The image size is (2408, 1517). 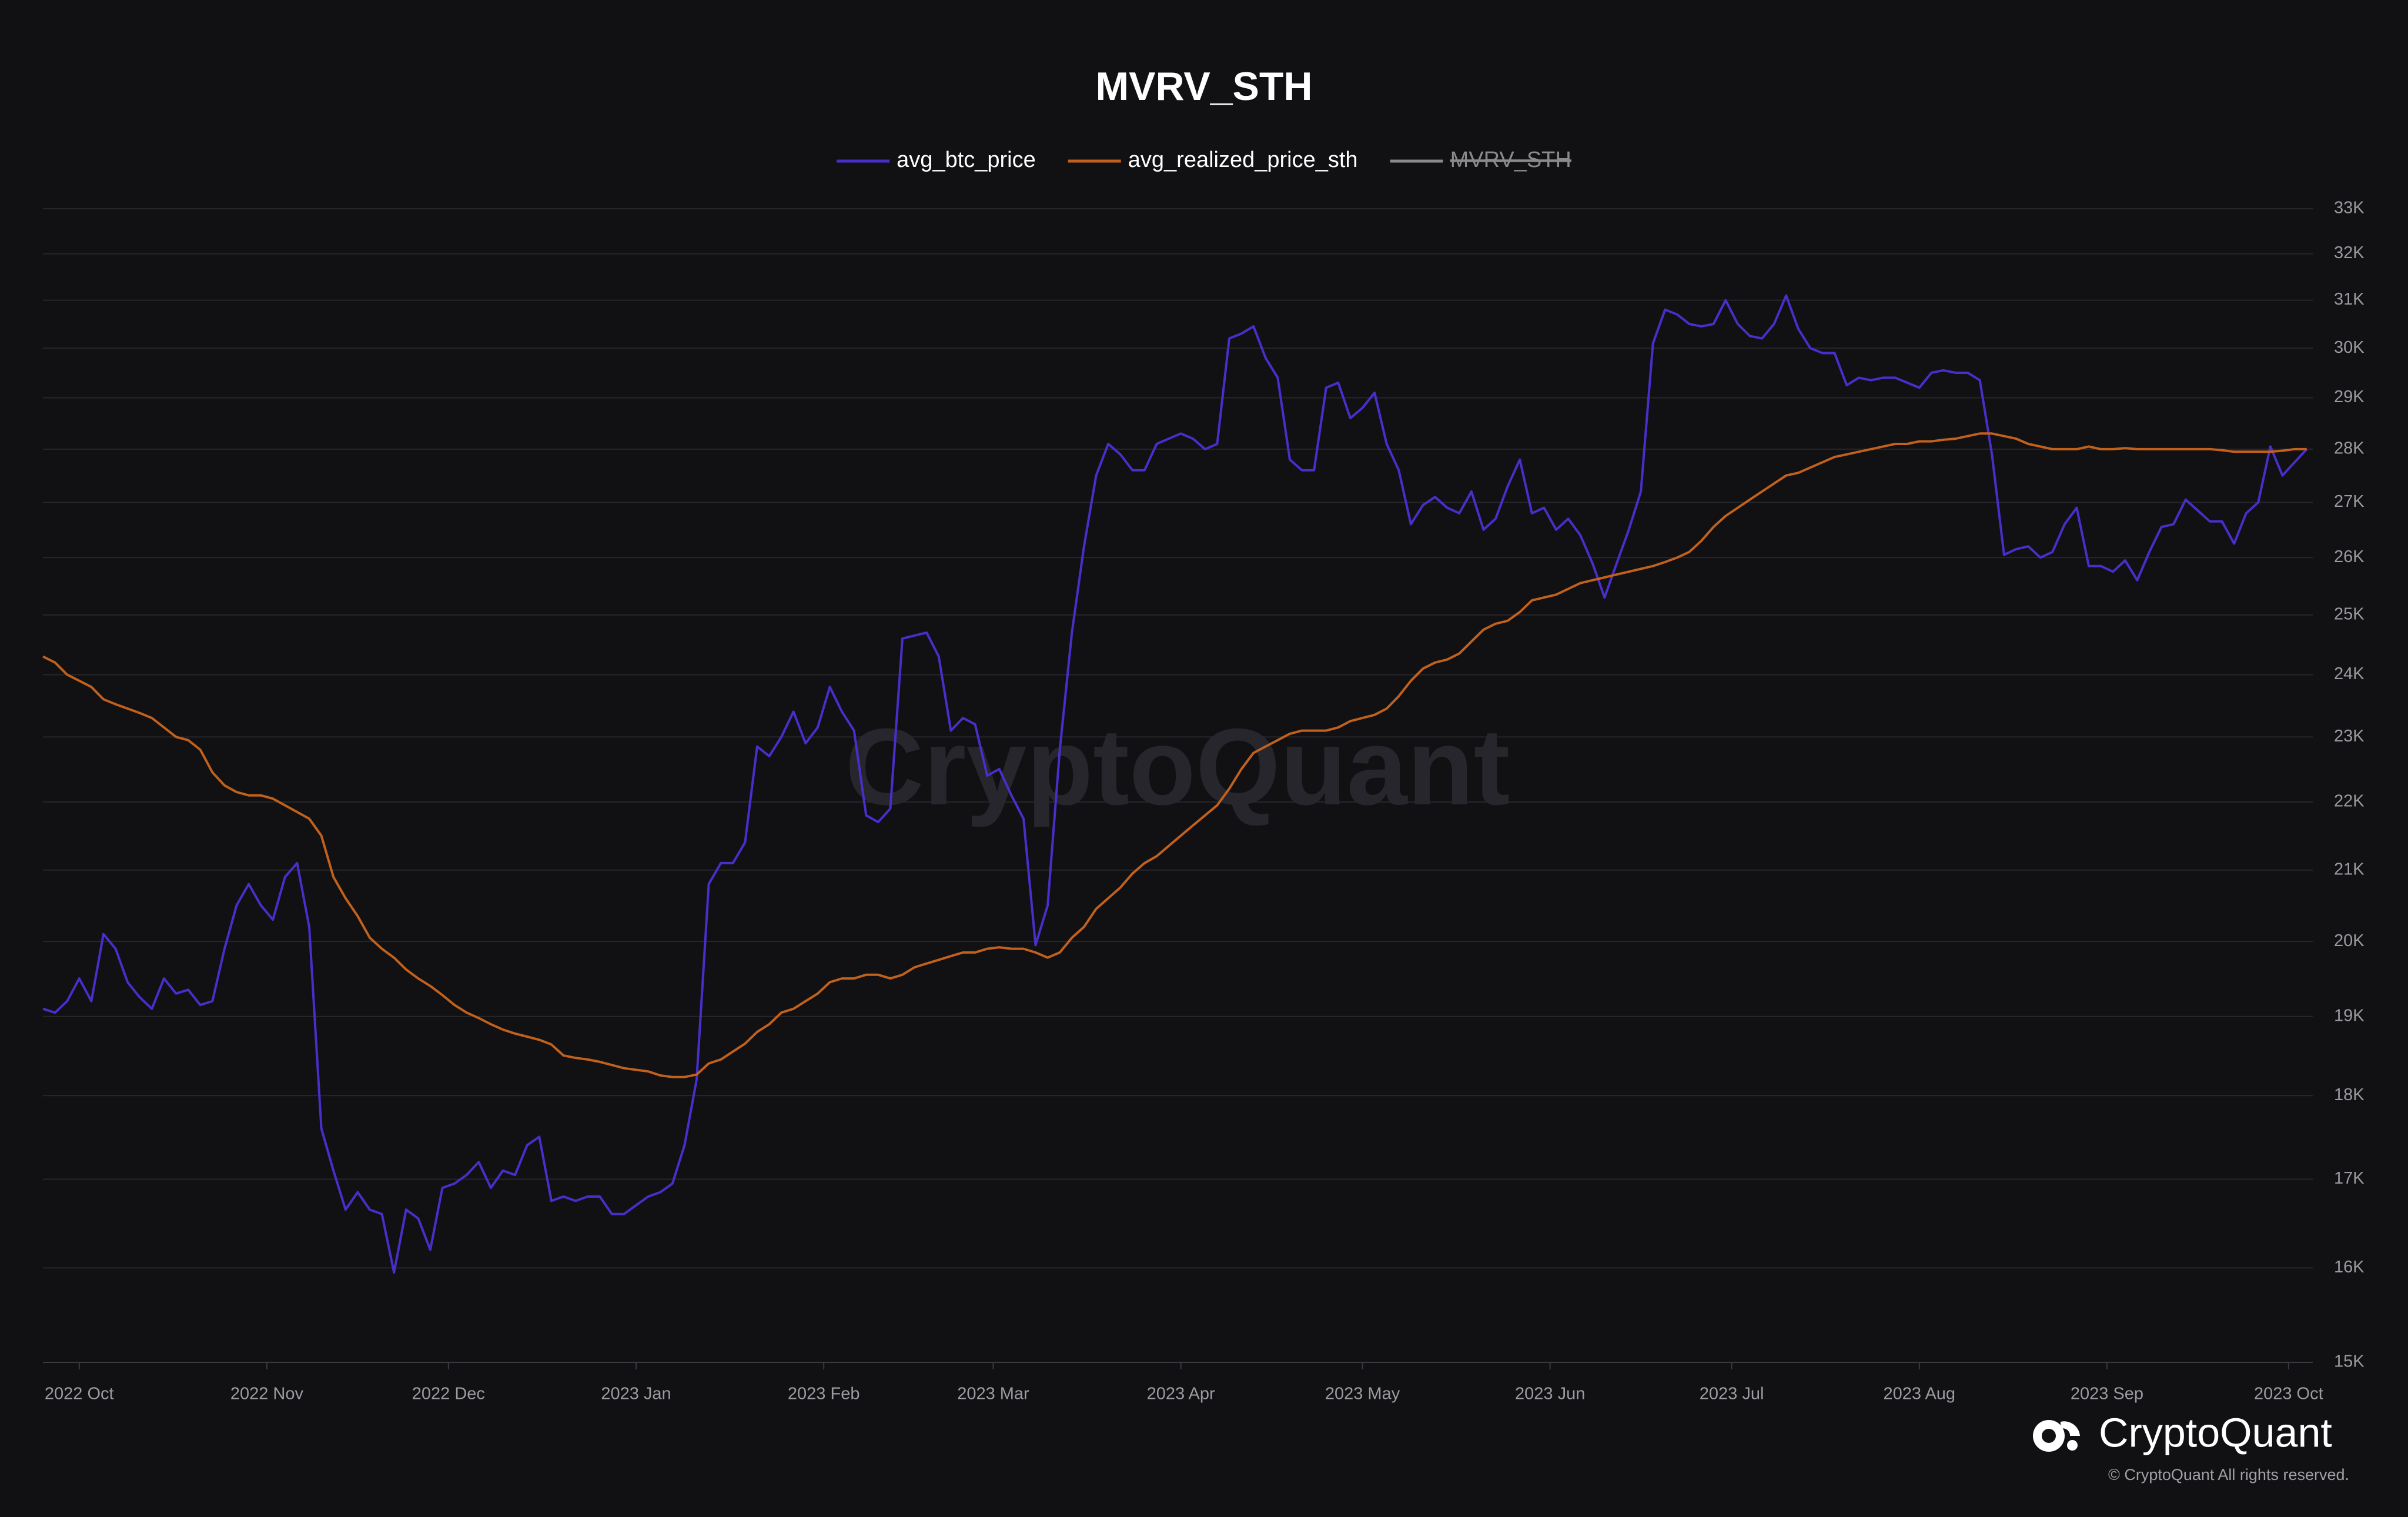 What do you see at coordinates (2349, 801) in the screenshot?
I see `y-tick-label: 22K` at bounding box center [2349, 801].